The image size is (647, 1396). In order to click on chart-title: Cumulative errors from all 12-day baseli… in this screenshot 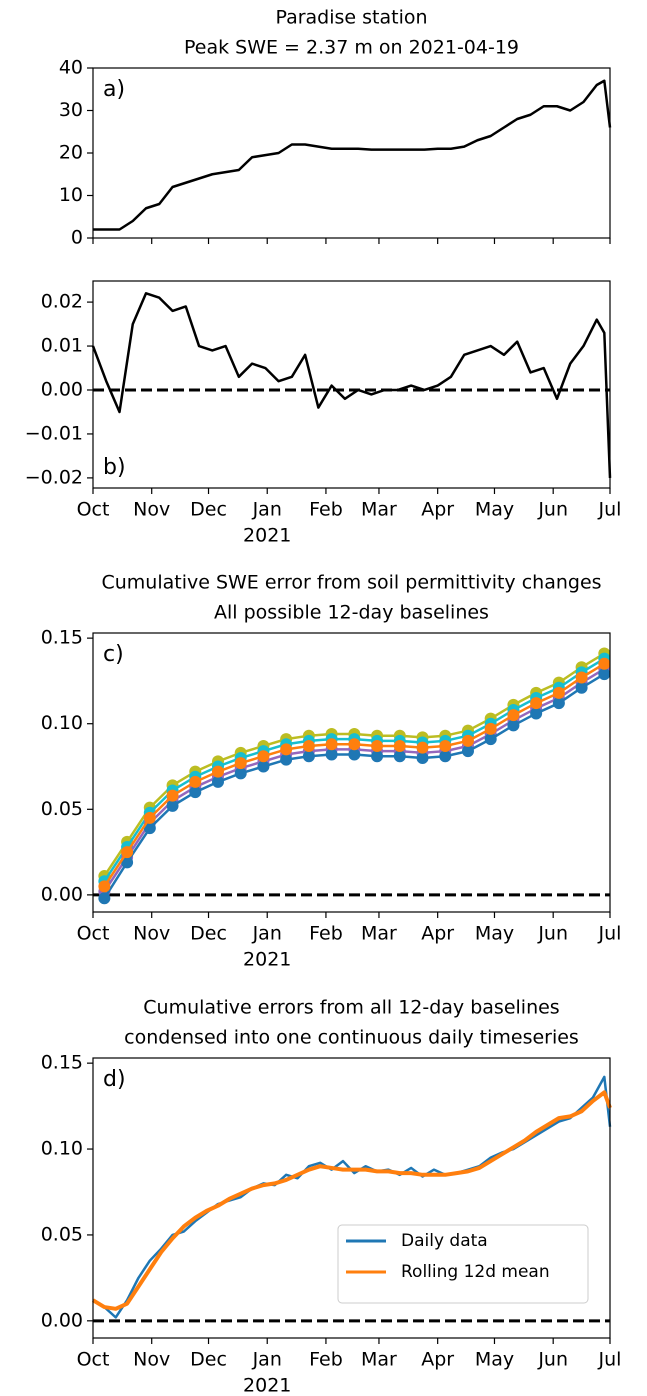, I will do `click(351, 1008)`.